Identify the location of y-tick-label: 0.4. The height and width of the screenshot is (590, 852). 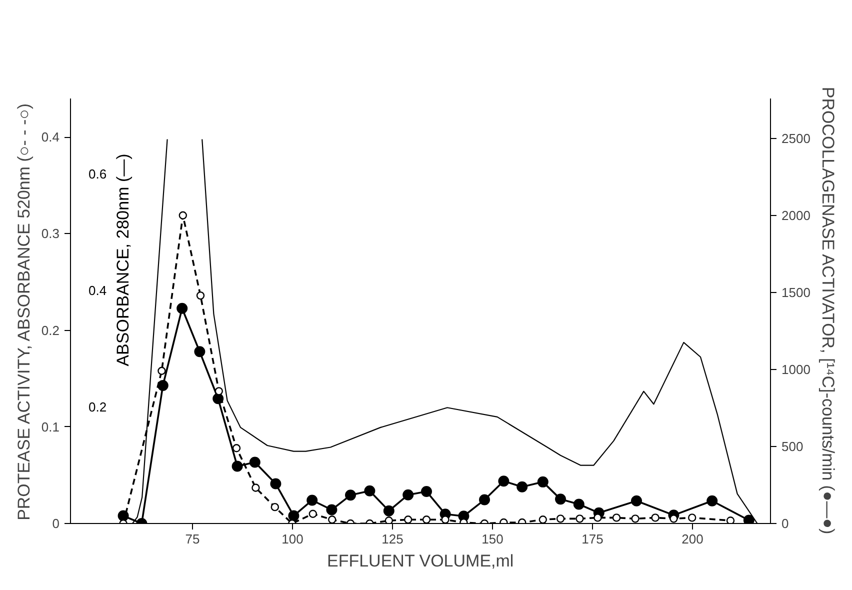
(50, 137).